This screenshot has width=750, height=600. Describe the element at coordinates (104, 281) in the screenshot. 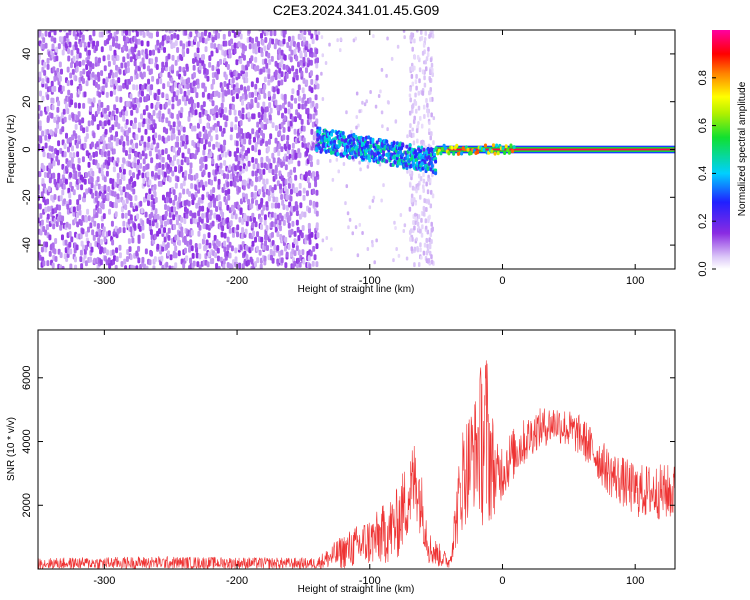

I see `x-tick-label: -300` at that location.